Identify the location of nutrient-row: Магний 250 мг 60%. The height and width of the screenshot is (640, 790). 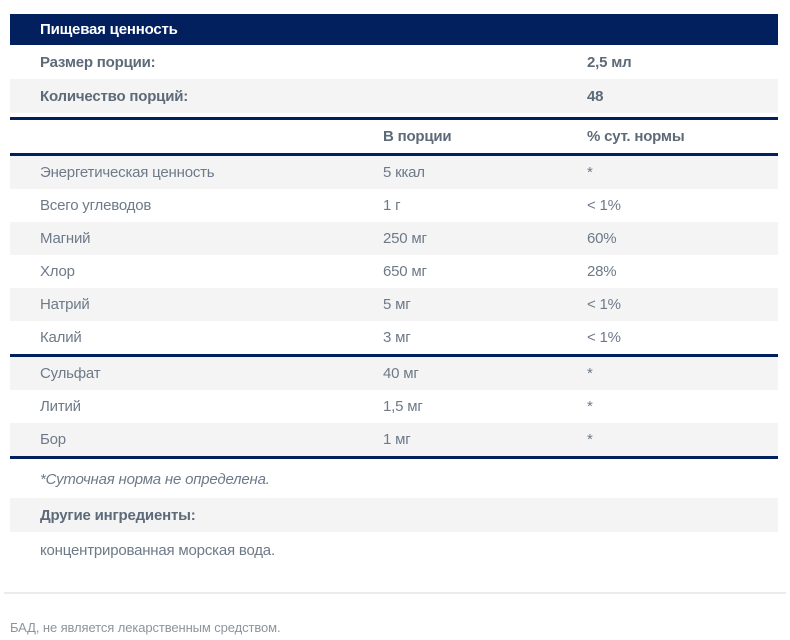
(394, 238).